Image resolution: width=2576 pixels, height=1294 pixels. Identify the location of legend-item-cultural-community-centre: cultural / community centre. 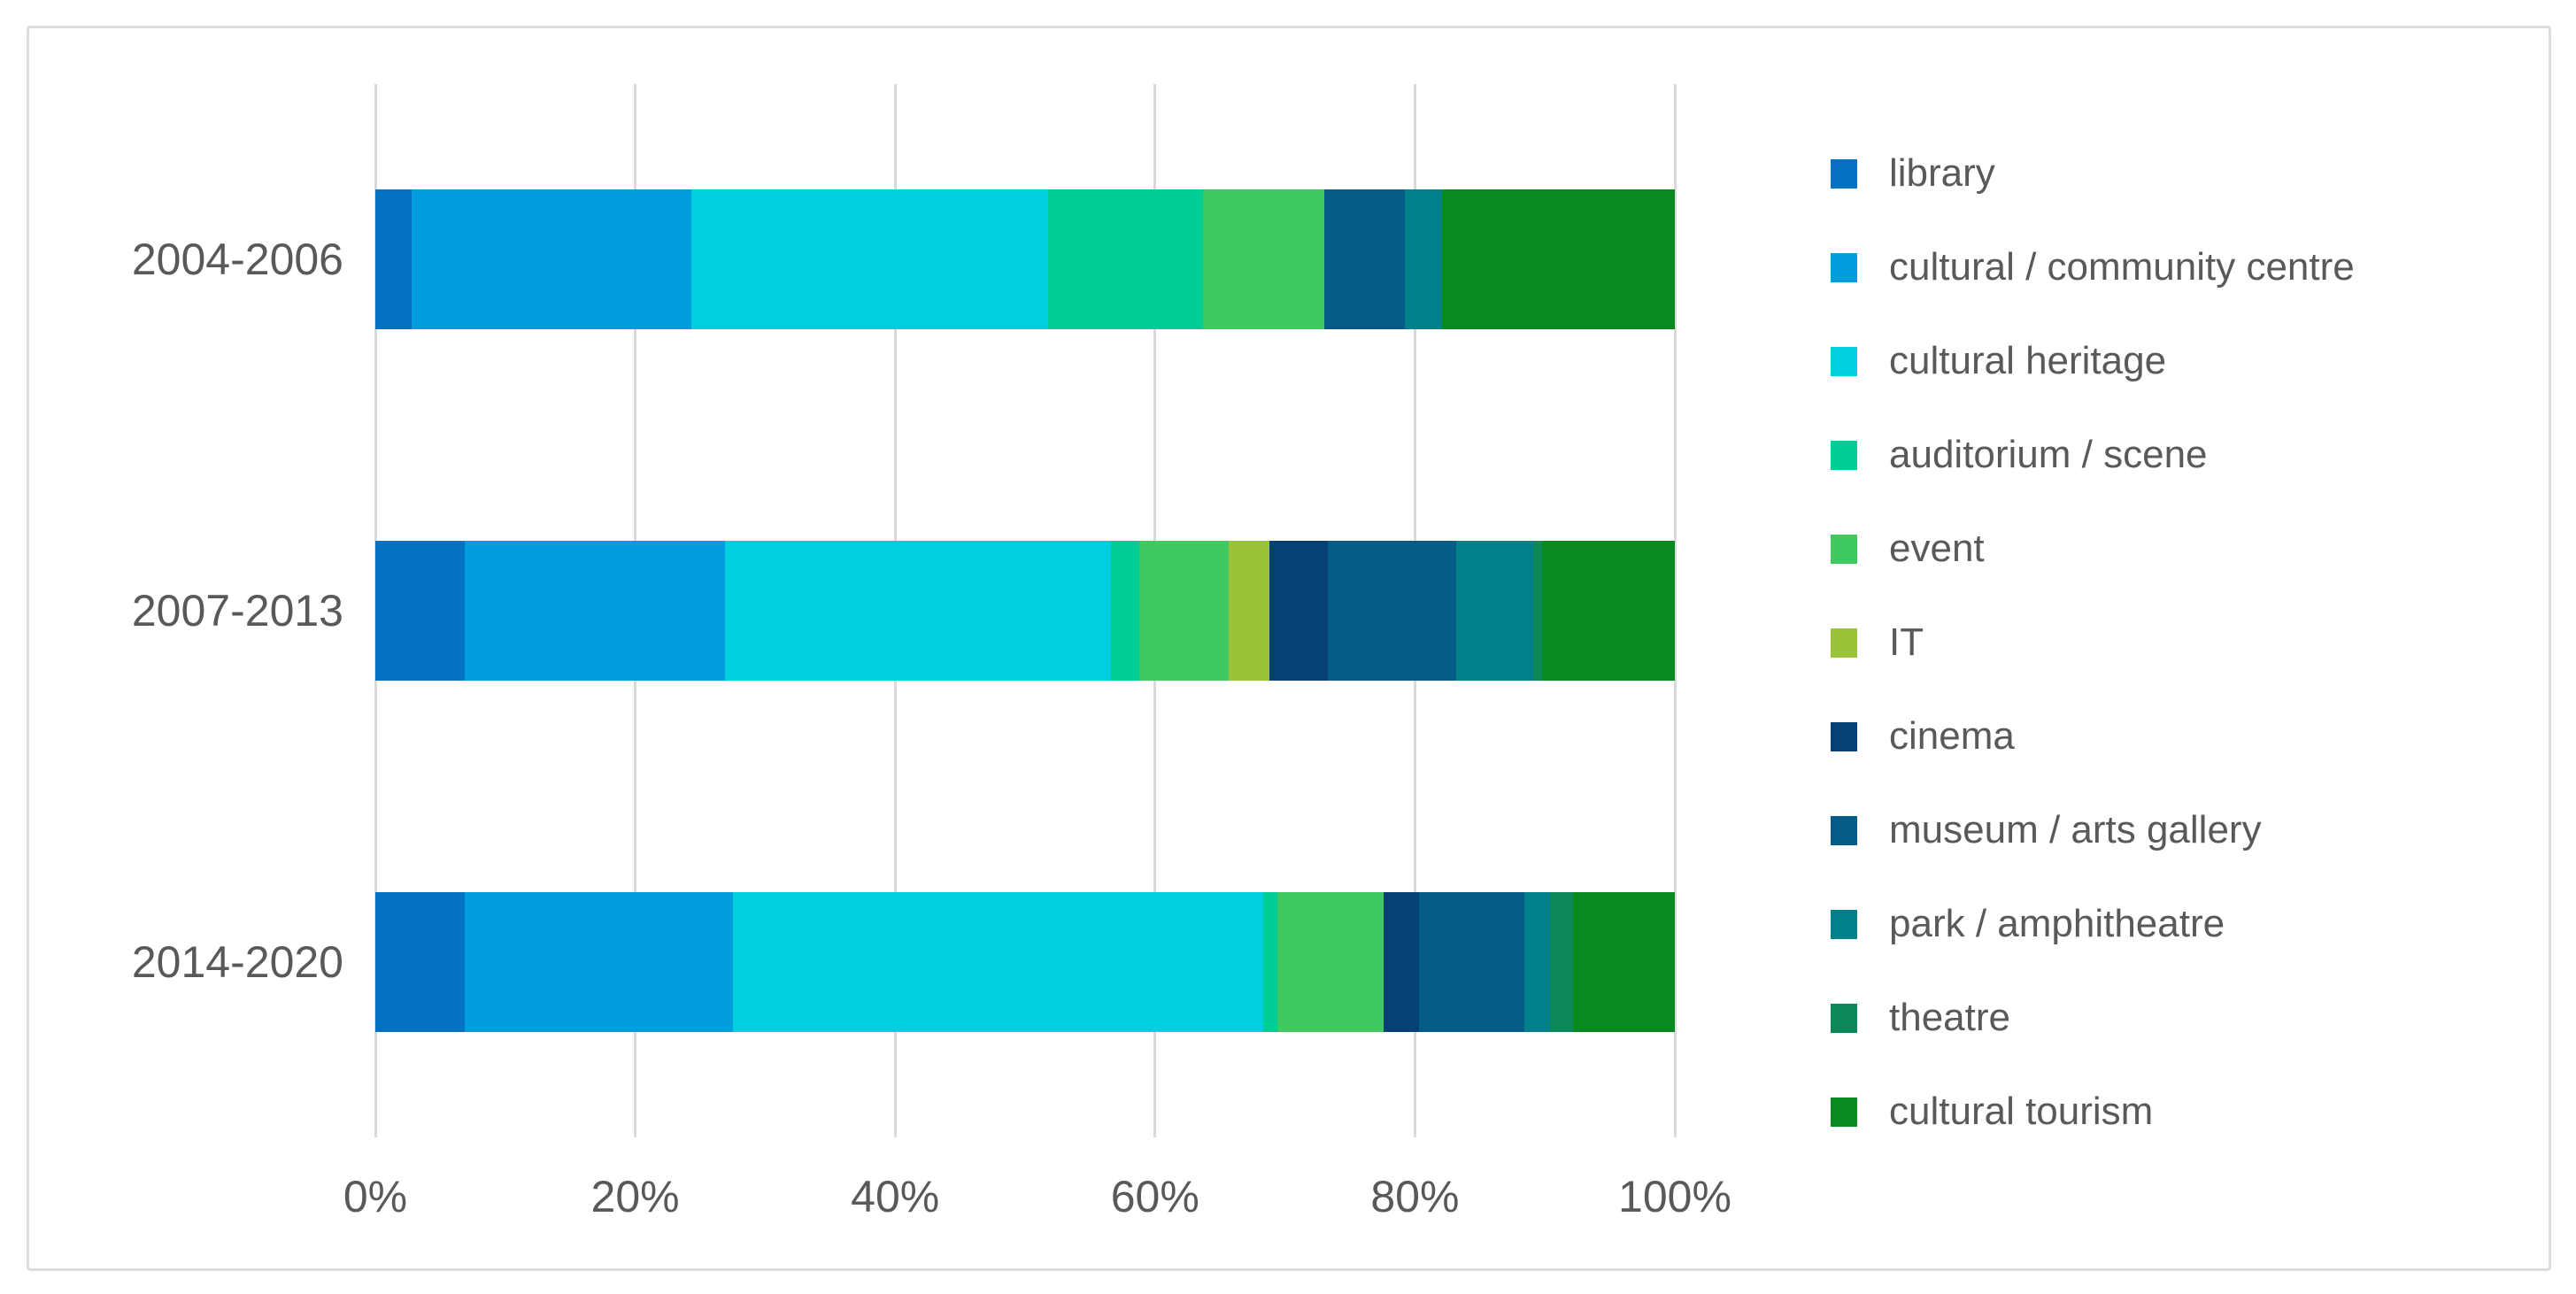
(2093, 267).